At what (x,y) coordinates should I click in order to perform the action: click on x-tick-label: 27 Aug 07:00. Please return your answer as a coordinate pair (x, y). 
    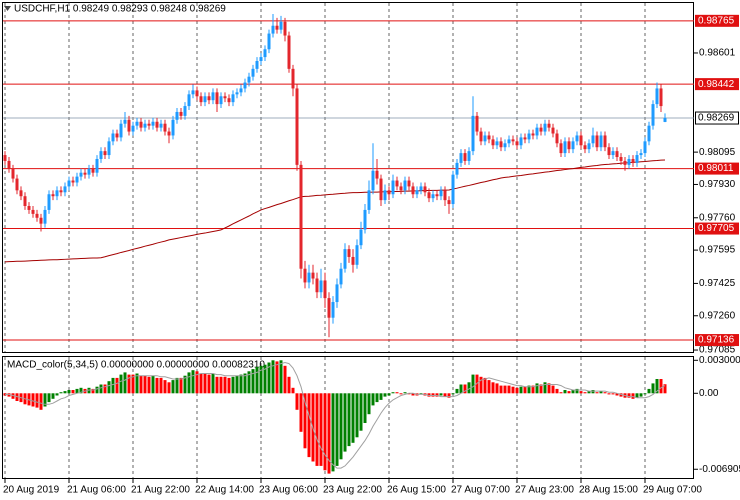
    Looking at the image, I should click on (480, 490).